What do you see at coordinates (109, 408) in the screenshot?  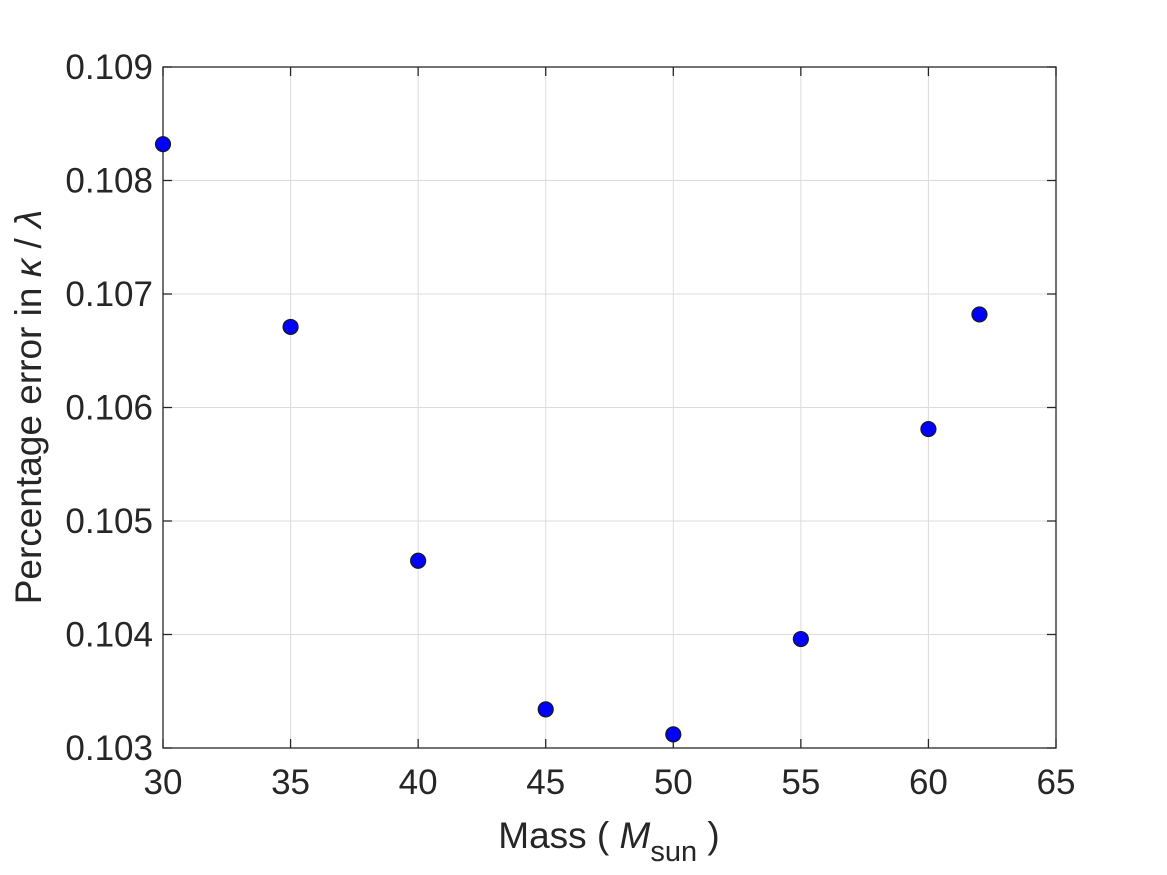 I see `y-tick-label: 0.106` at bounding box center [109, 408].